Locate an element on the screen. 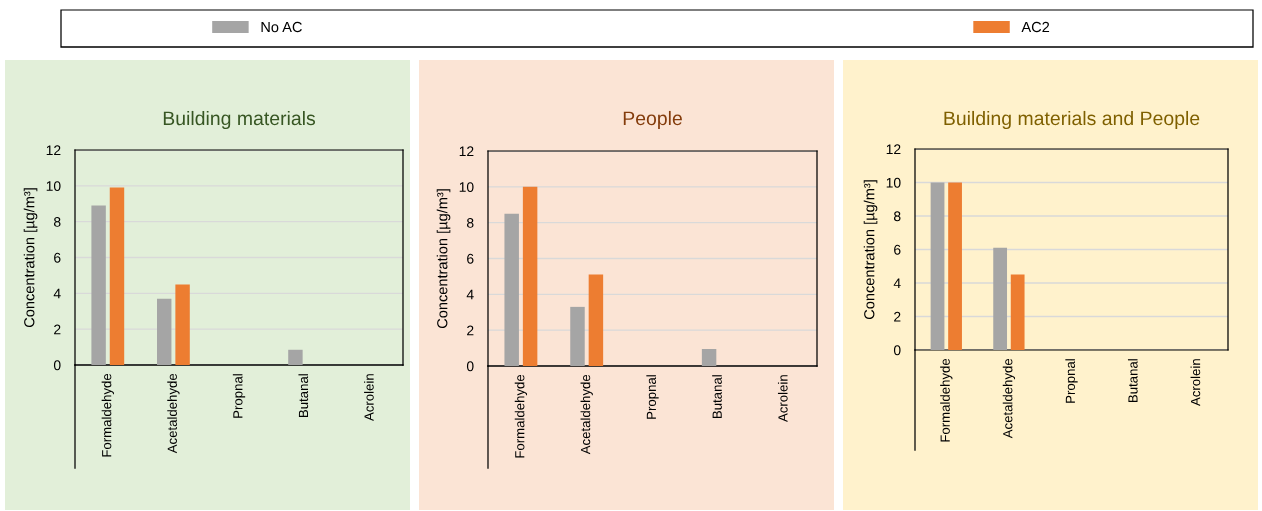  legend-label: AC2 is located at coordinates (1035, 27).